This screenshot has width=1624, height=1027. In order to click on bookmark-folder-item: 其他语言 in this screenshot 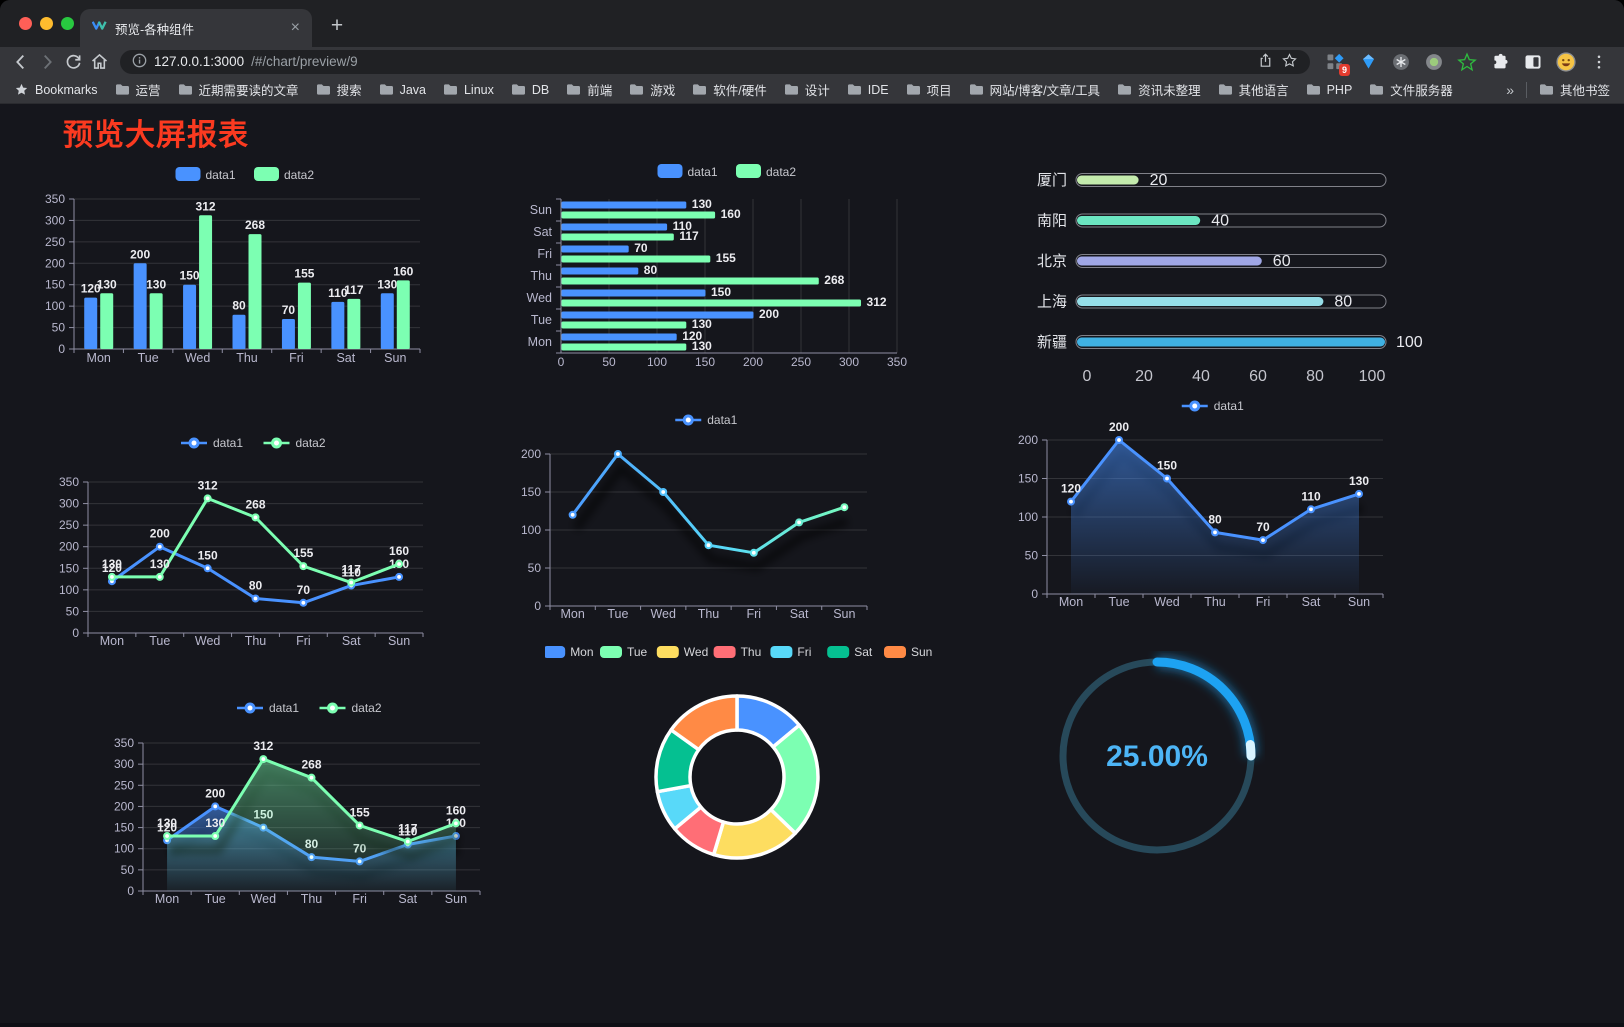, I will do `click(1253, 89)`.